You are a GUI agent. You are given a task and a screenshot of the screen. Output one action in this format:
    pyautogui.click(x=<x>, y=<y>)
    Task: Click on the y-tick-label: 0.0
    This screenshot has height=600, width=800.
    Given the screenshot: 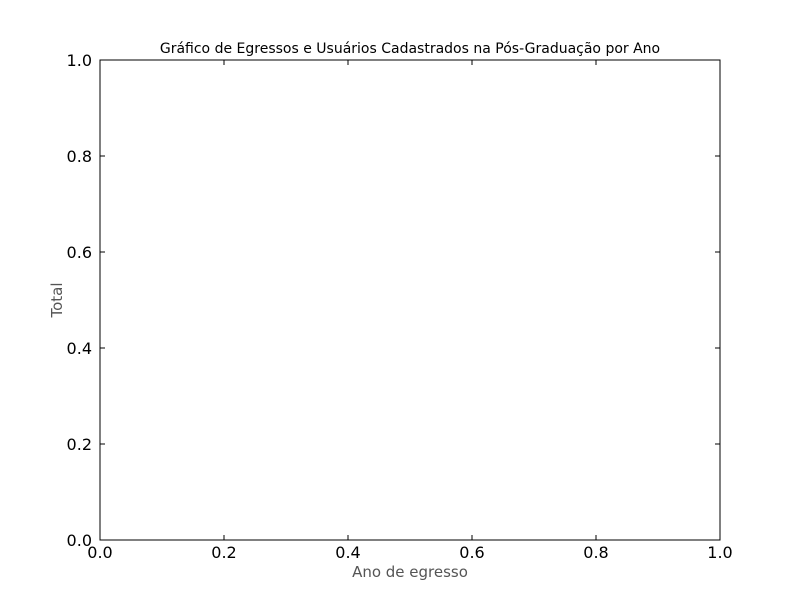 What is the action you would take?
    pyautogui.click(x=79, y=540)
    